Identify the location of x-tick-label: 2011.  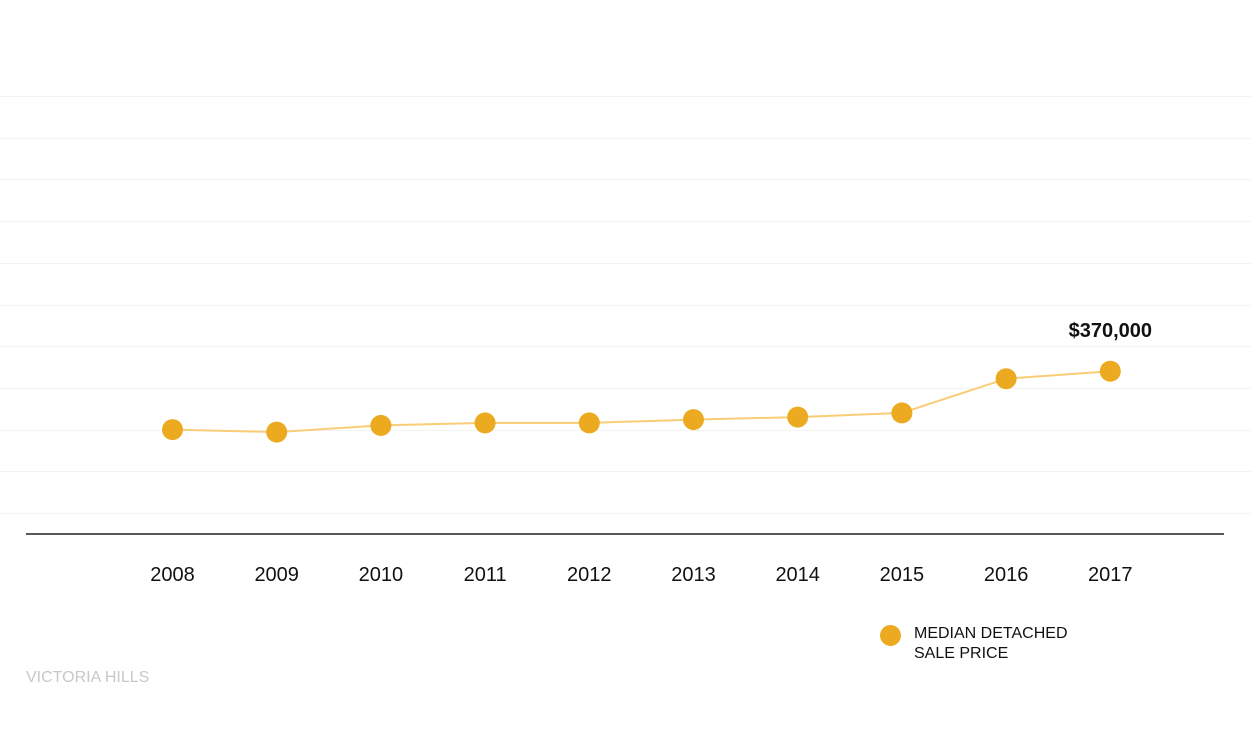
(485, 575).